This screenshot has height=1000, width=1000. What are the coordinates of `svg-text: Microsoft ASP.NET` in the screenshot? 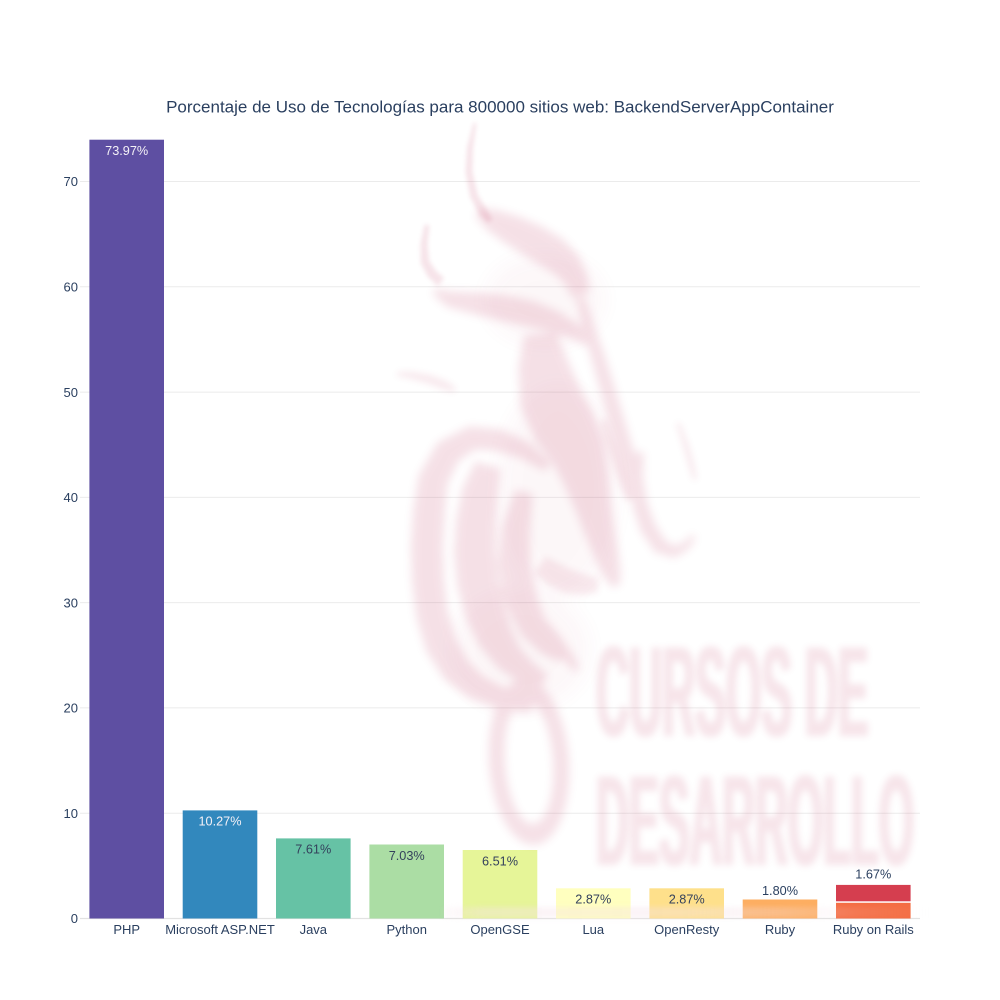 It's located at (220, 929).